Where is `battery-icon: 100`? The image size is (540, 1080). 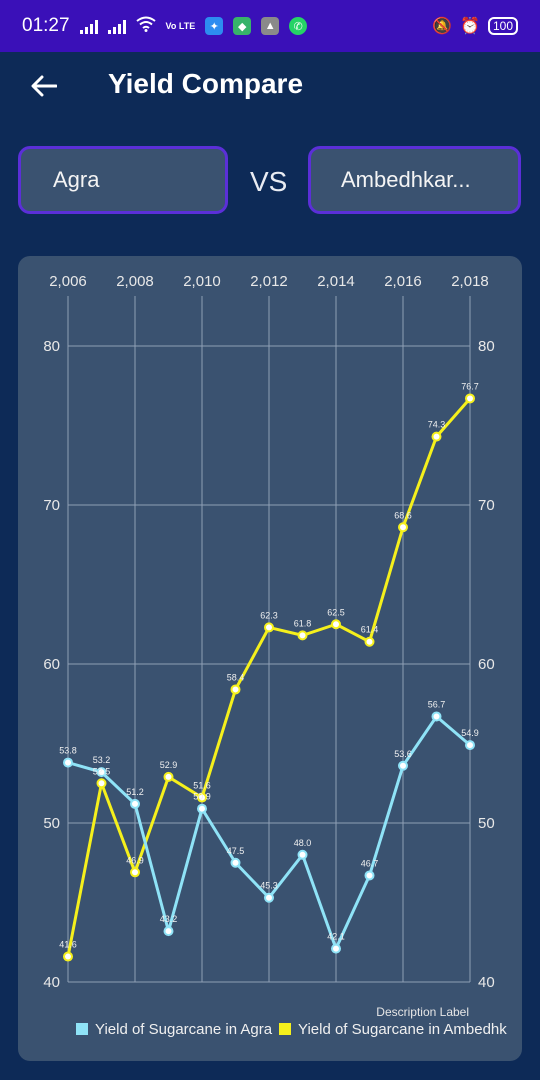 battery-icon: 100 is located at coordinates (502, 26).